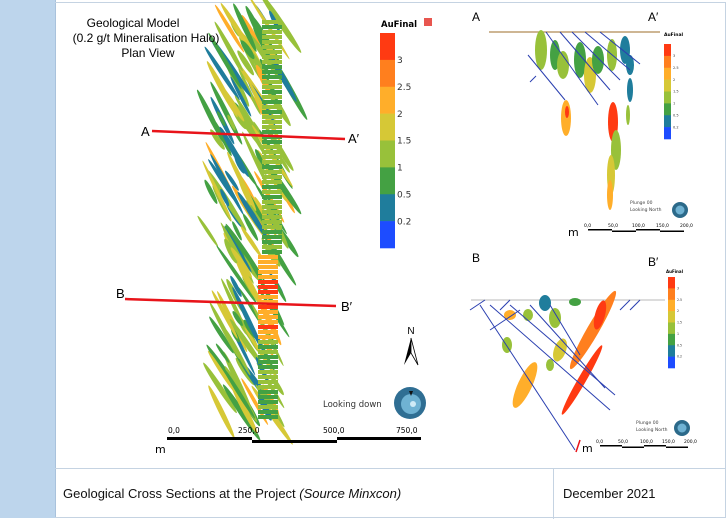 Image resolution: width=728 pixels, height=526 pixels. I want to click on section-b-panel-start: B, so click(476, 258).